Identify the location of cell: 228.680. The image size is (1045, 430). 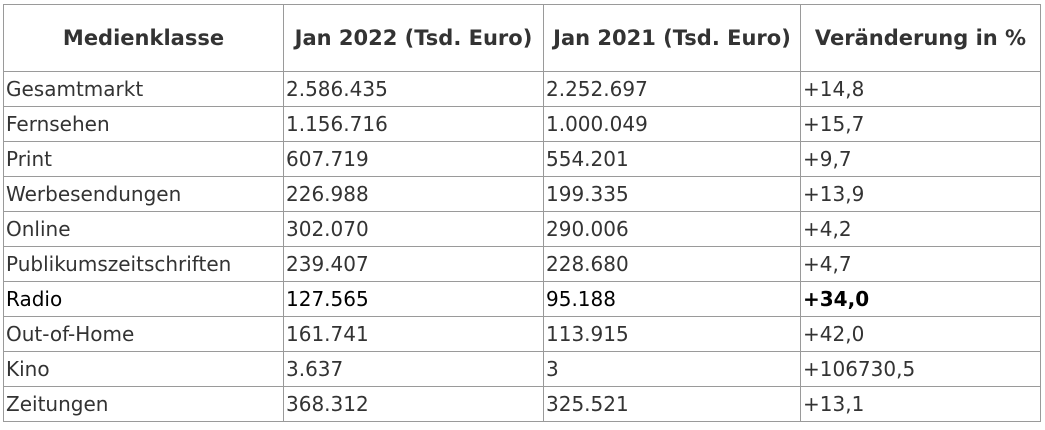
(672, 264).